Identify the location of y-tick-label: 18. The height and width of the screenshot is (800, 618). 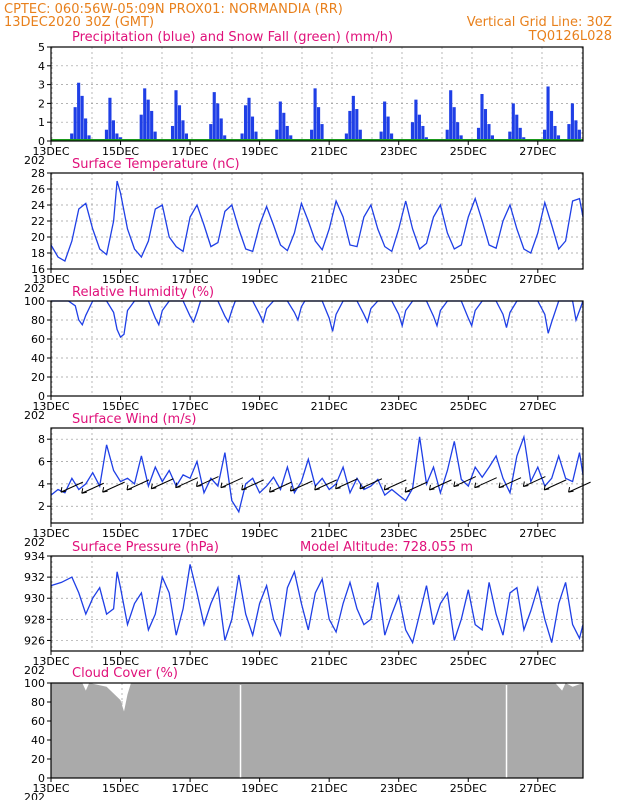
(38, 253).